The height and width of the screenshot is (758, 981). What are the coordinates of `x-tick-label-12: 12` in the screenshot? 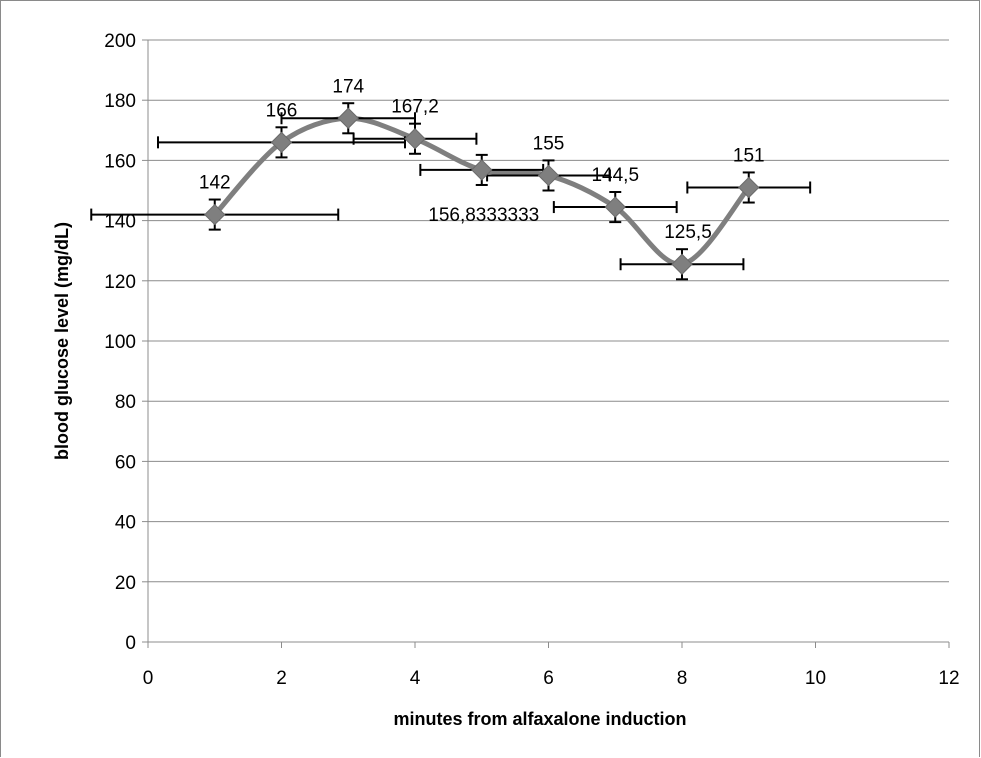 It's located at (948, 678).